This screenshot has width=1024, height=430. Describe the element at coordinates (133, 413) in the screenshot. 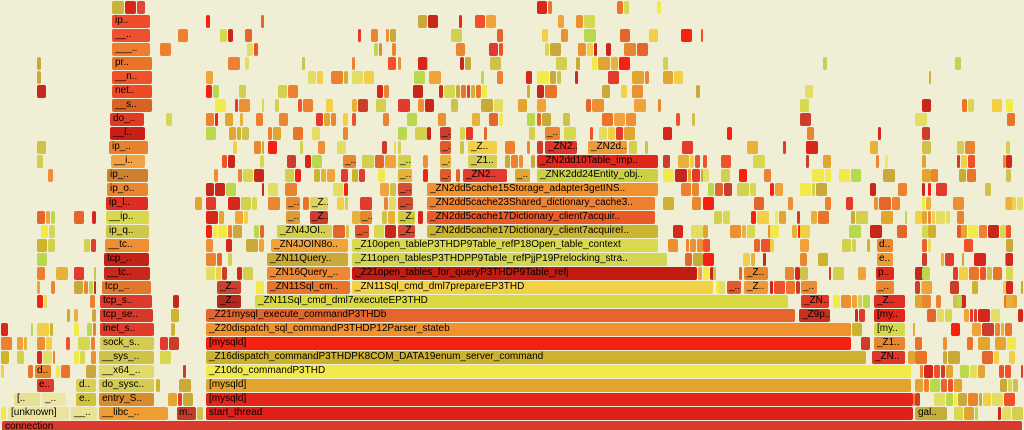

I see `flame-frame: __libc_..` at that location.